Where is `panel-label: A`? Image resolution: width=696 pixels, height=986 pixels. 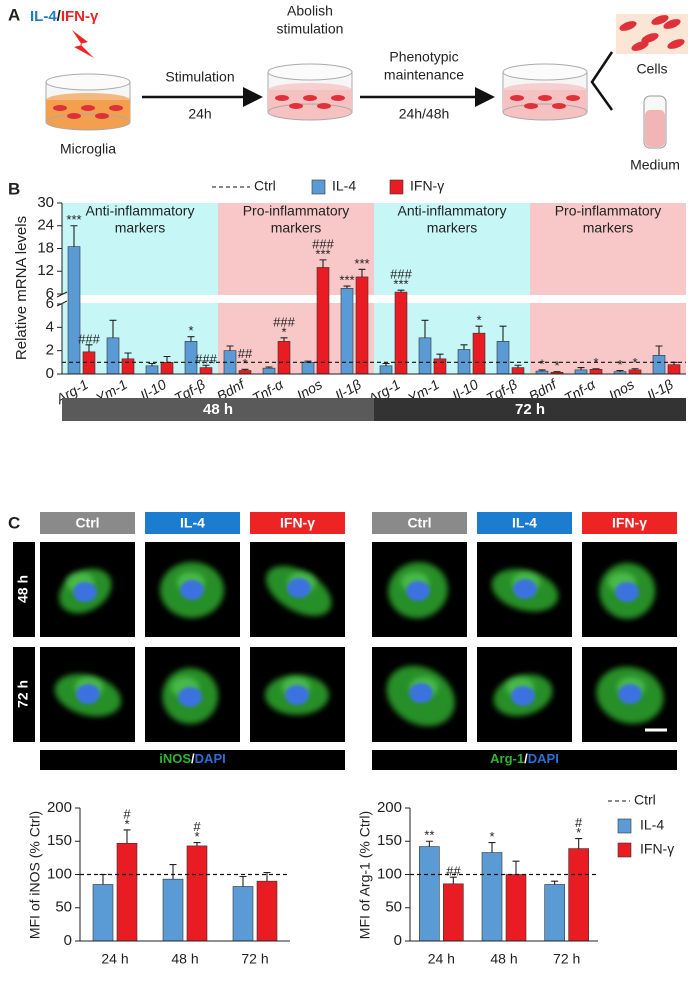 panel-label: A is located at coordinates (14, 14).